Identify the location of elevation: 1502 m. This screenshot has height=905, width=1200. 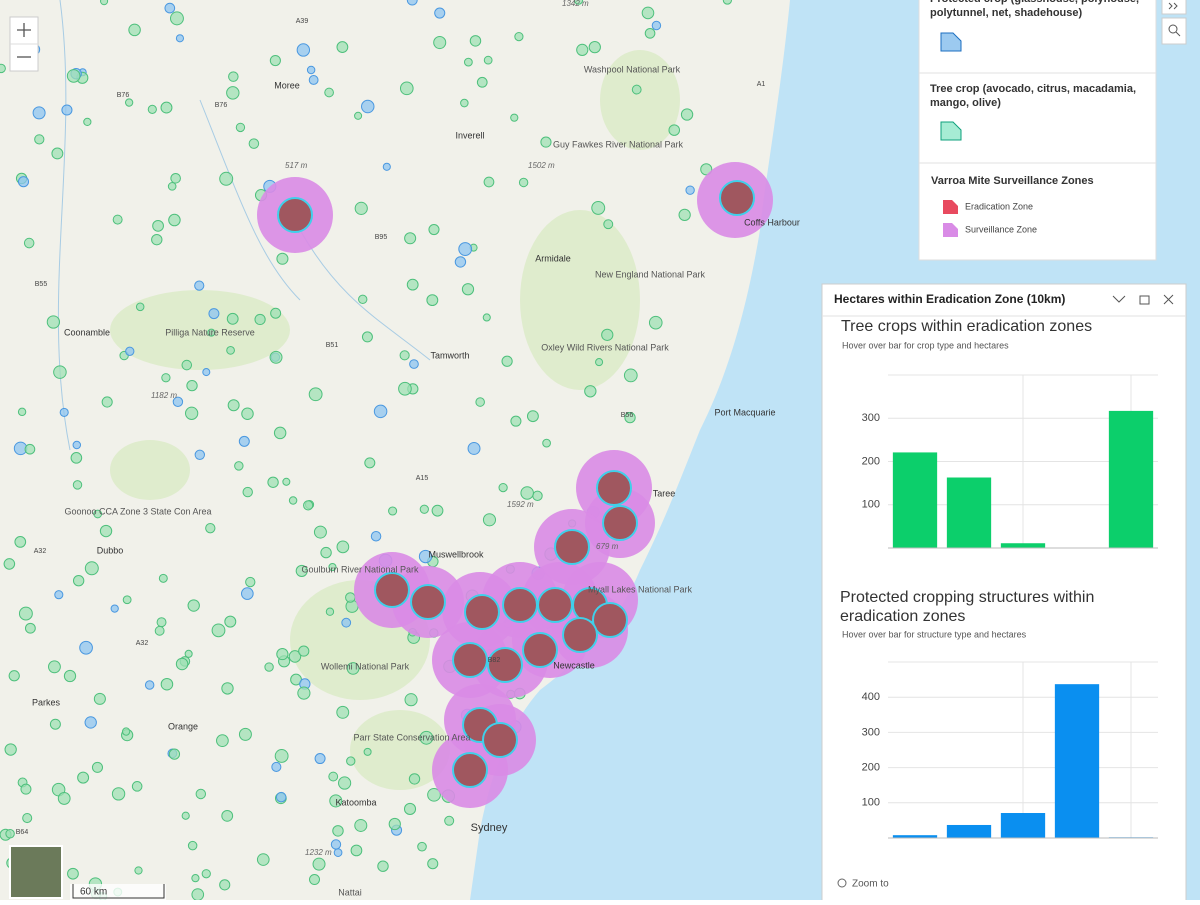
(541, 165).